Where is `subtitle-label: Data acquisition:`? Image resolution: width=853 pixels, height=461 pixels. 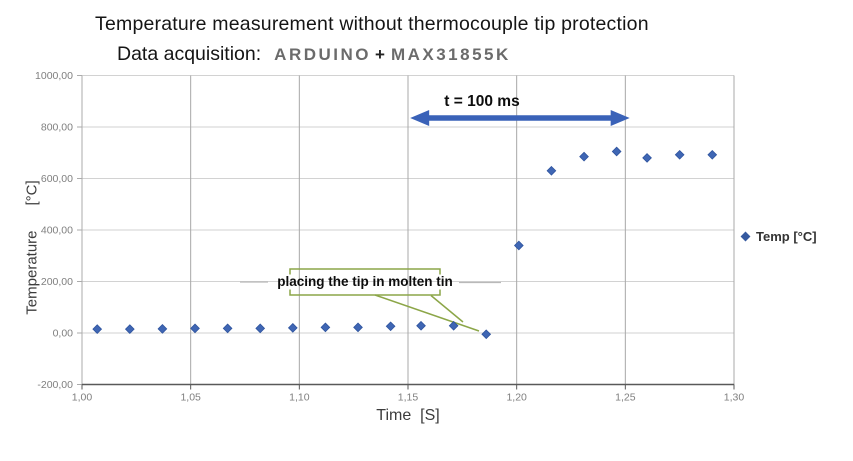
subtitle-label: Data acquisition: is located at coordinates (189, 54).